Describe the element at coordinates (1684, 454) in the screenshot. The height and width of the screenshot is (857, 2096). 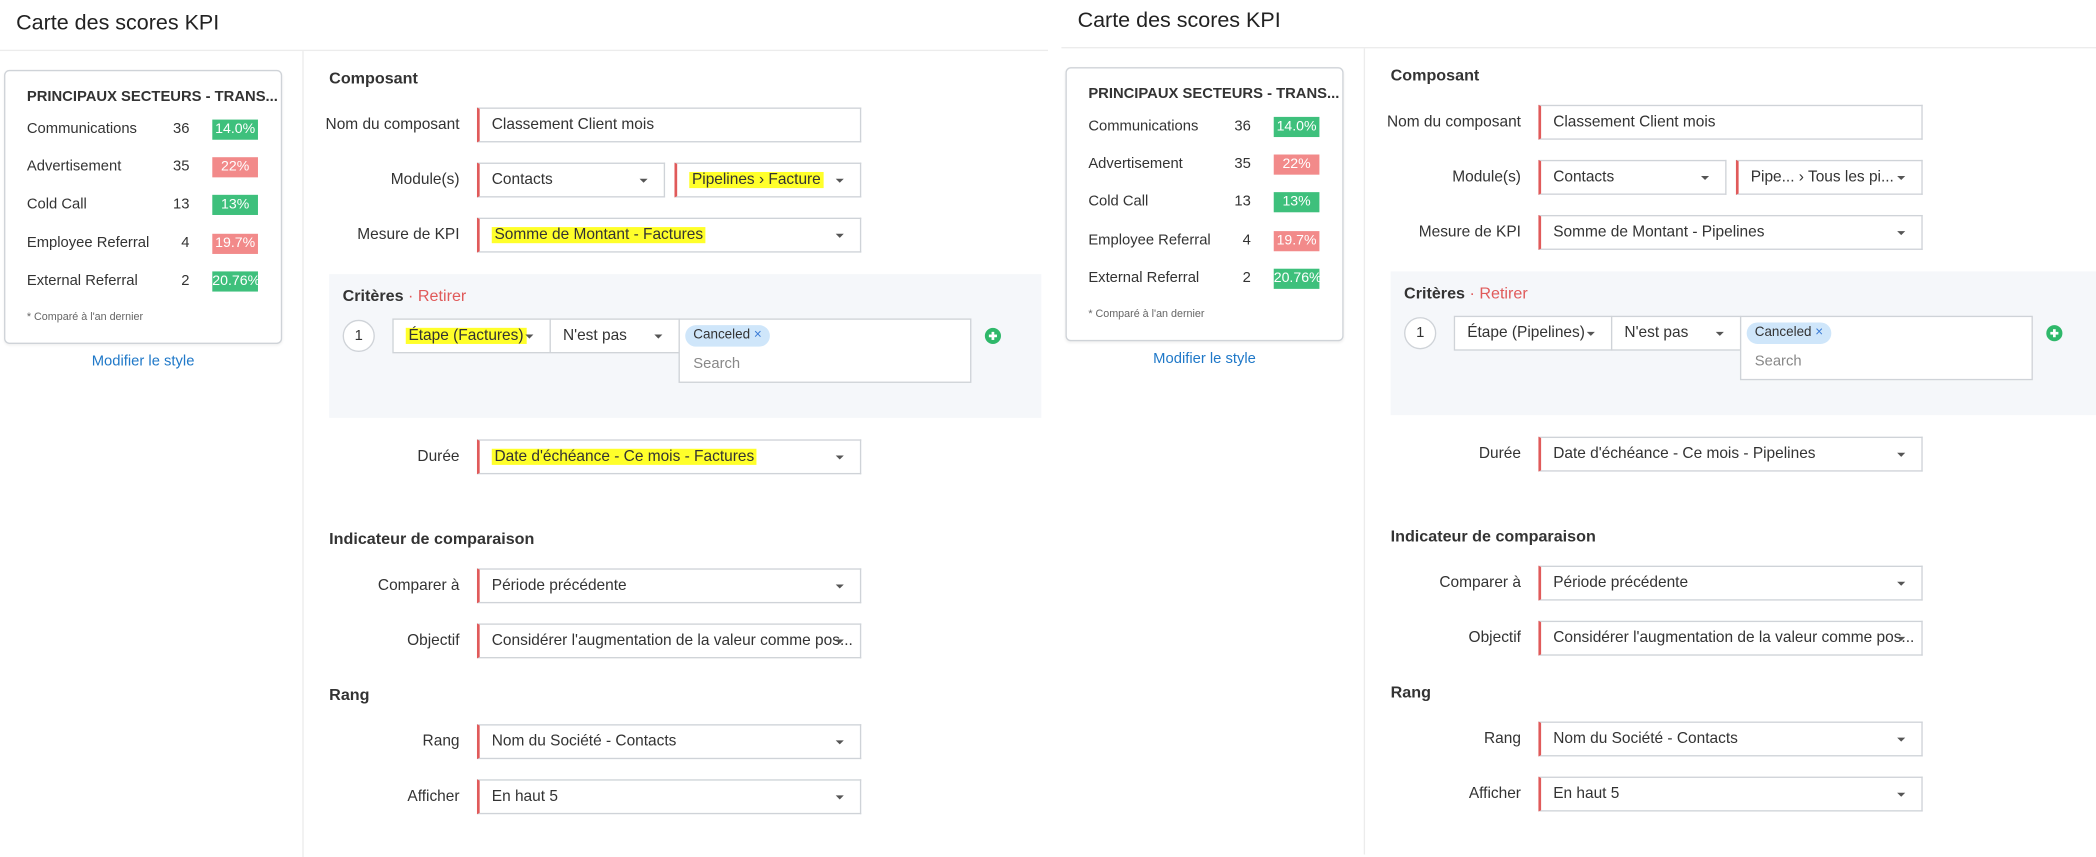
I see `input-text: Date d'échéance - Ce mois - Pipelines` at that location.